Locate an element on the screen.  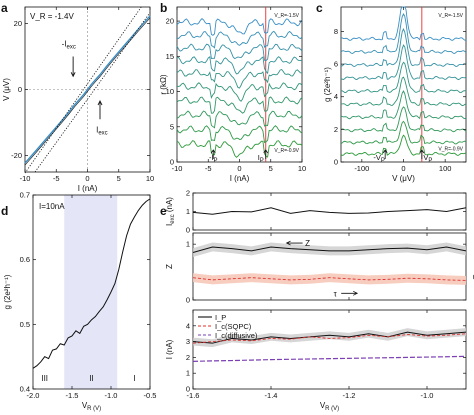
iexc-curve is located at coordinates (329, 211).